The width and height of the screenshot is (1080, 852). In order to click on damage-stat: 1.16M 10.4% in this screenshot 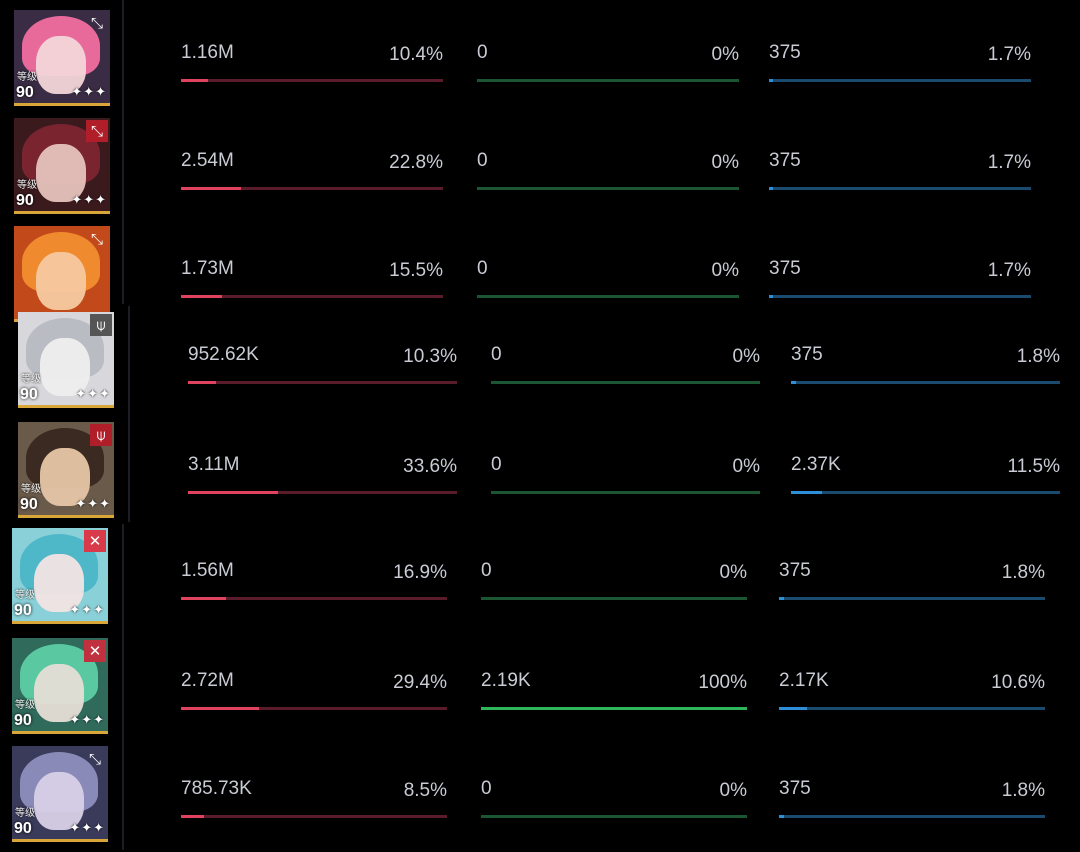, I will do `click(312, 62)`.